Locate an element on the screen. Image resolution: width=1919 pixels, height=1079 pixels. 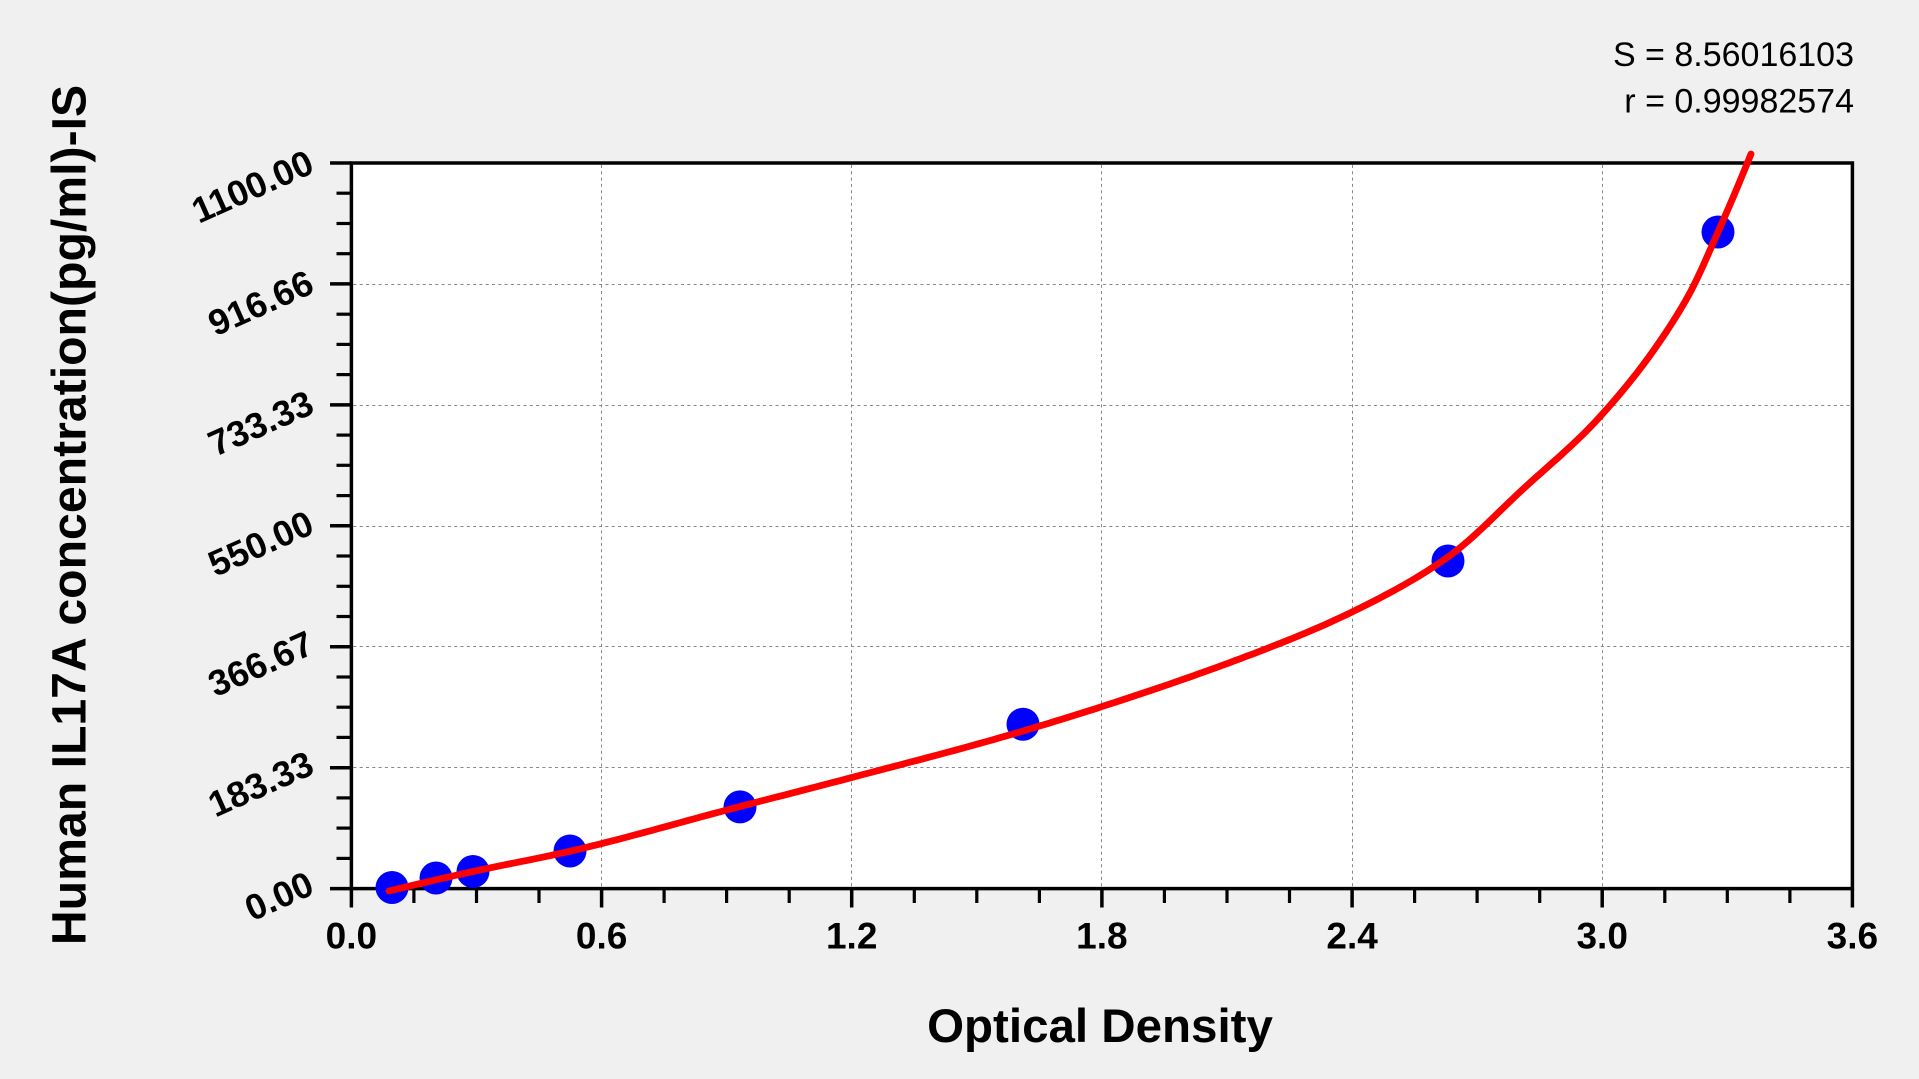
svg-text: 0.0 is located at coordinates (351, 935).